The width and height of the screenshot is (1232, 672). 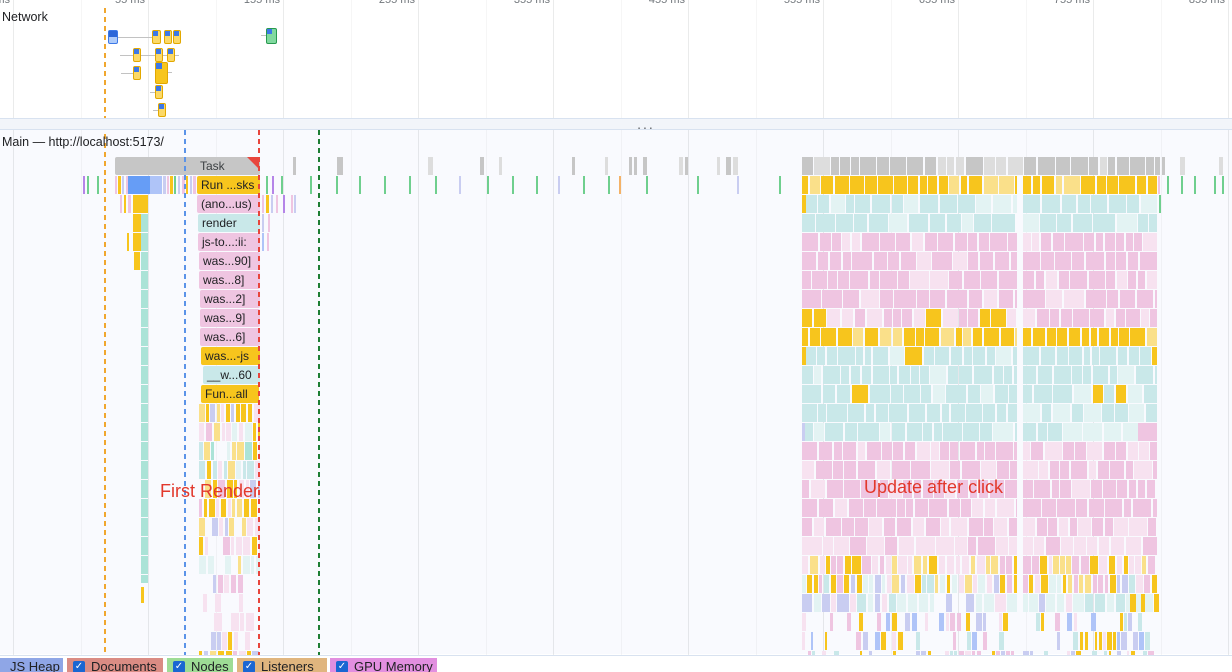 What do you see at coordinates (230, 299) in the screenshot?
I see `flame-bar-was-2-: was...2]` at bounding box center [230, 299].